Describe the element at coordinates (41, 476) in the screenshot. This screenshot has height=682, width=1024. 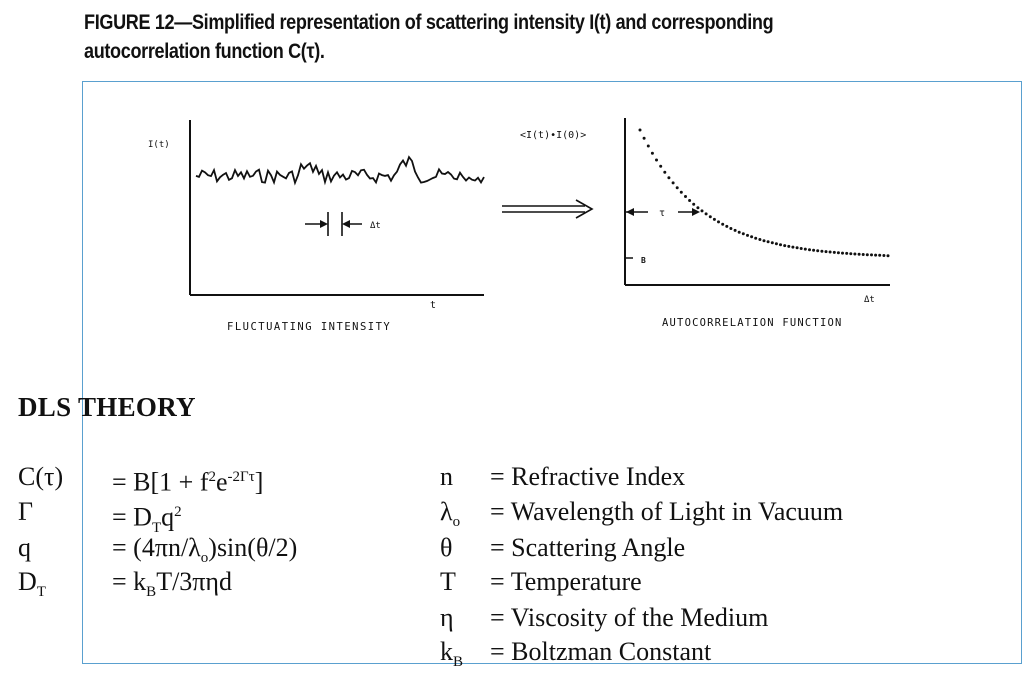
I see `eq-symbol-c-tau: C(τ)` at that location.